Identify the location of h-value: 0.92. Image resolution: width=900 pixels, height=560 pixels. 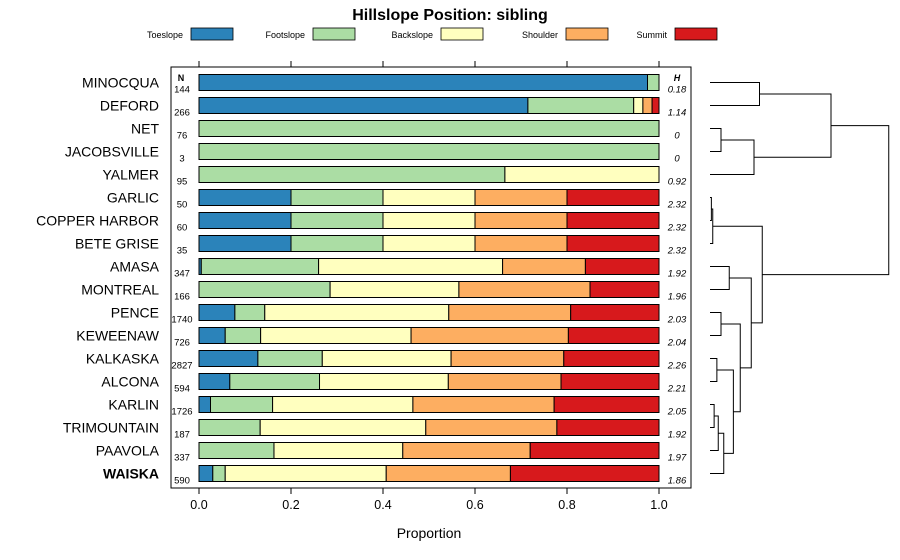
(677, 182).